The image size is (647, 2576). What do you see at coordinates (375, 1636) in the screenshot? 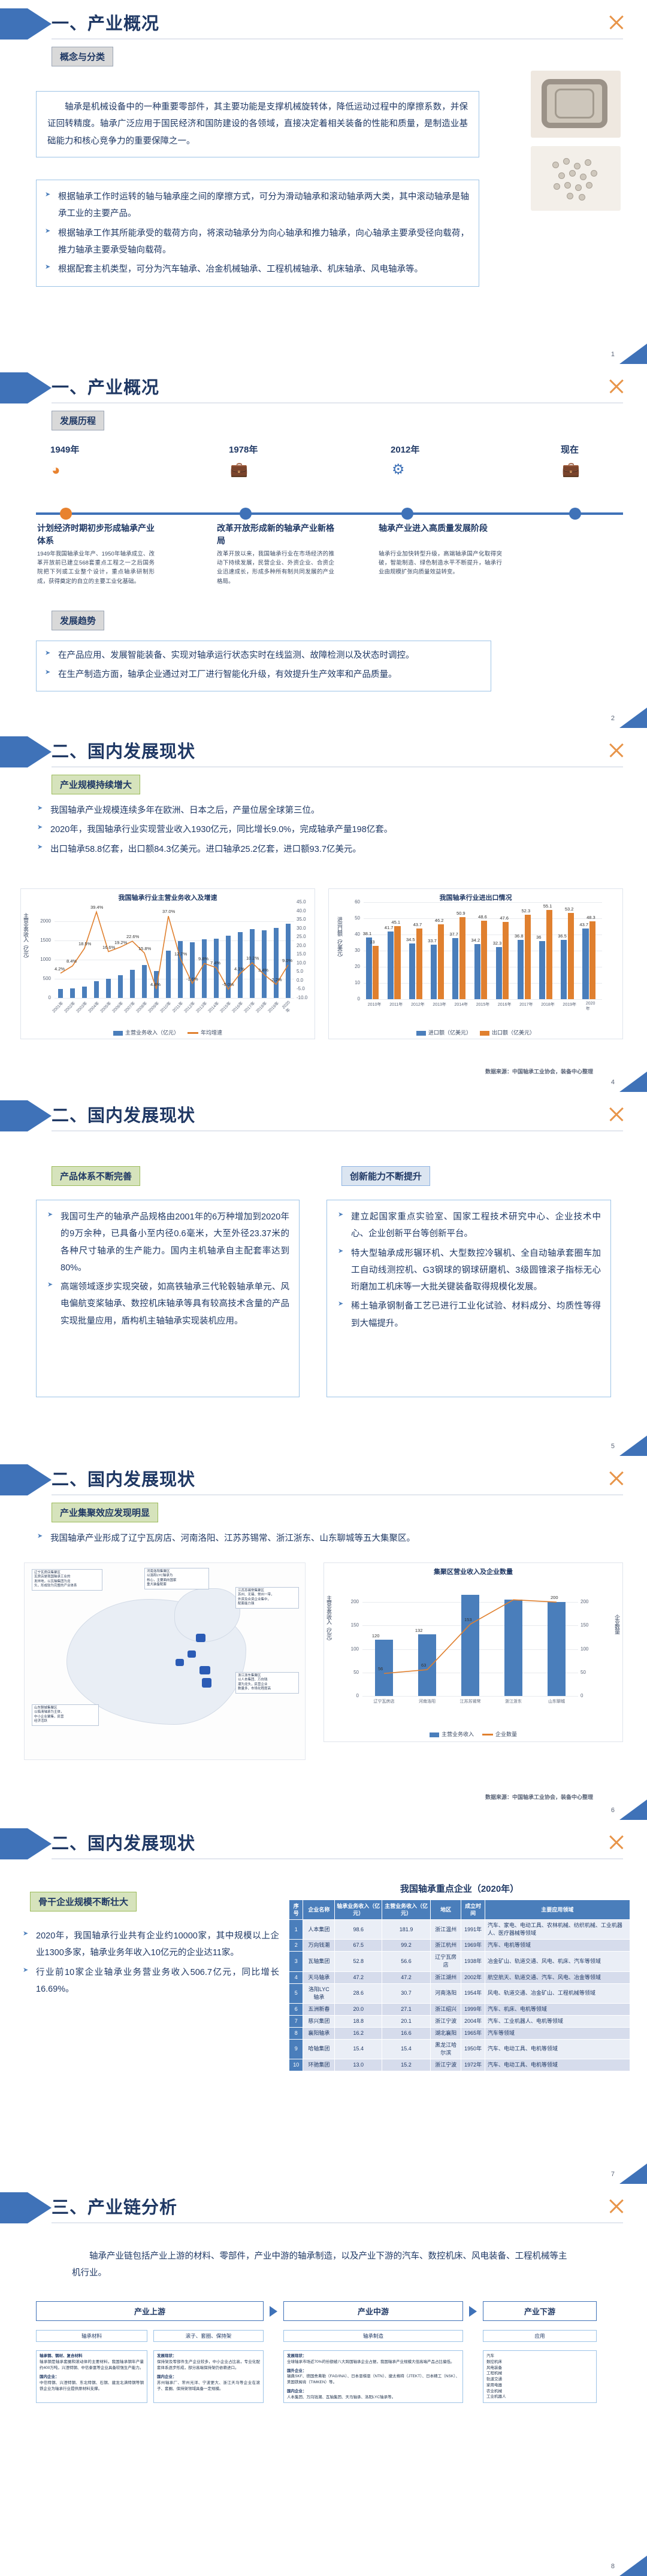
I see `bar-value-label: 120` at bounding box center [375, 1636].